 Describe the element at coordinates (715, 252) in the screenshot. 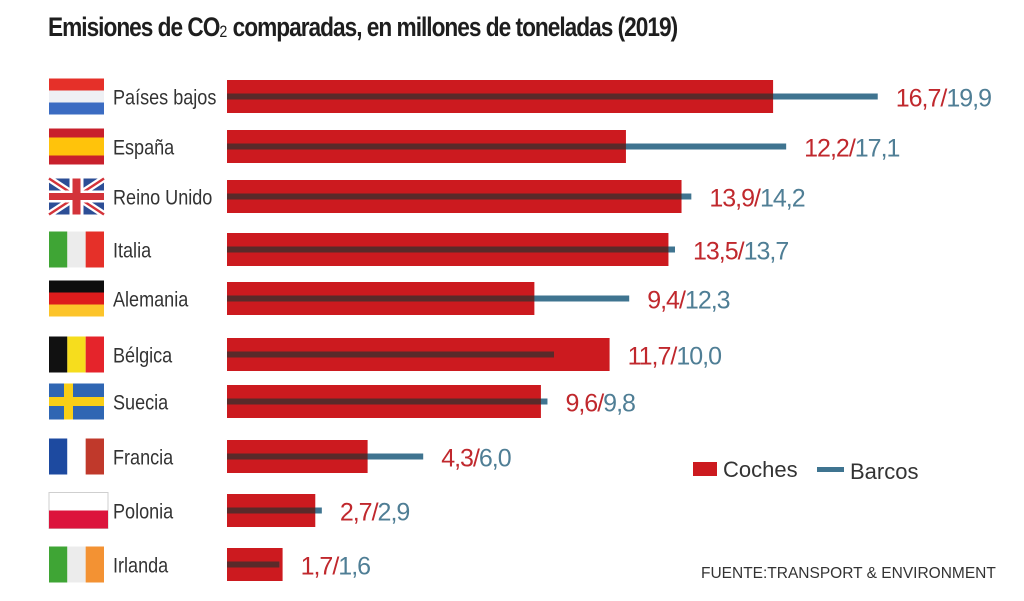

I see `value-coches: 13,5` at that location.